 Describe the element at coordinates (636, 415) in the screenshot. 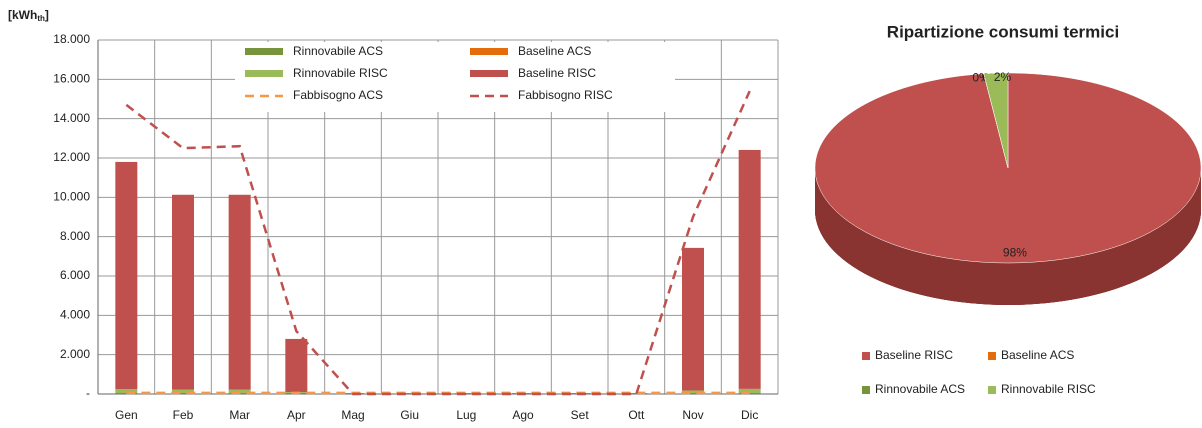

I see `x-tick-label: Ott` at that location.